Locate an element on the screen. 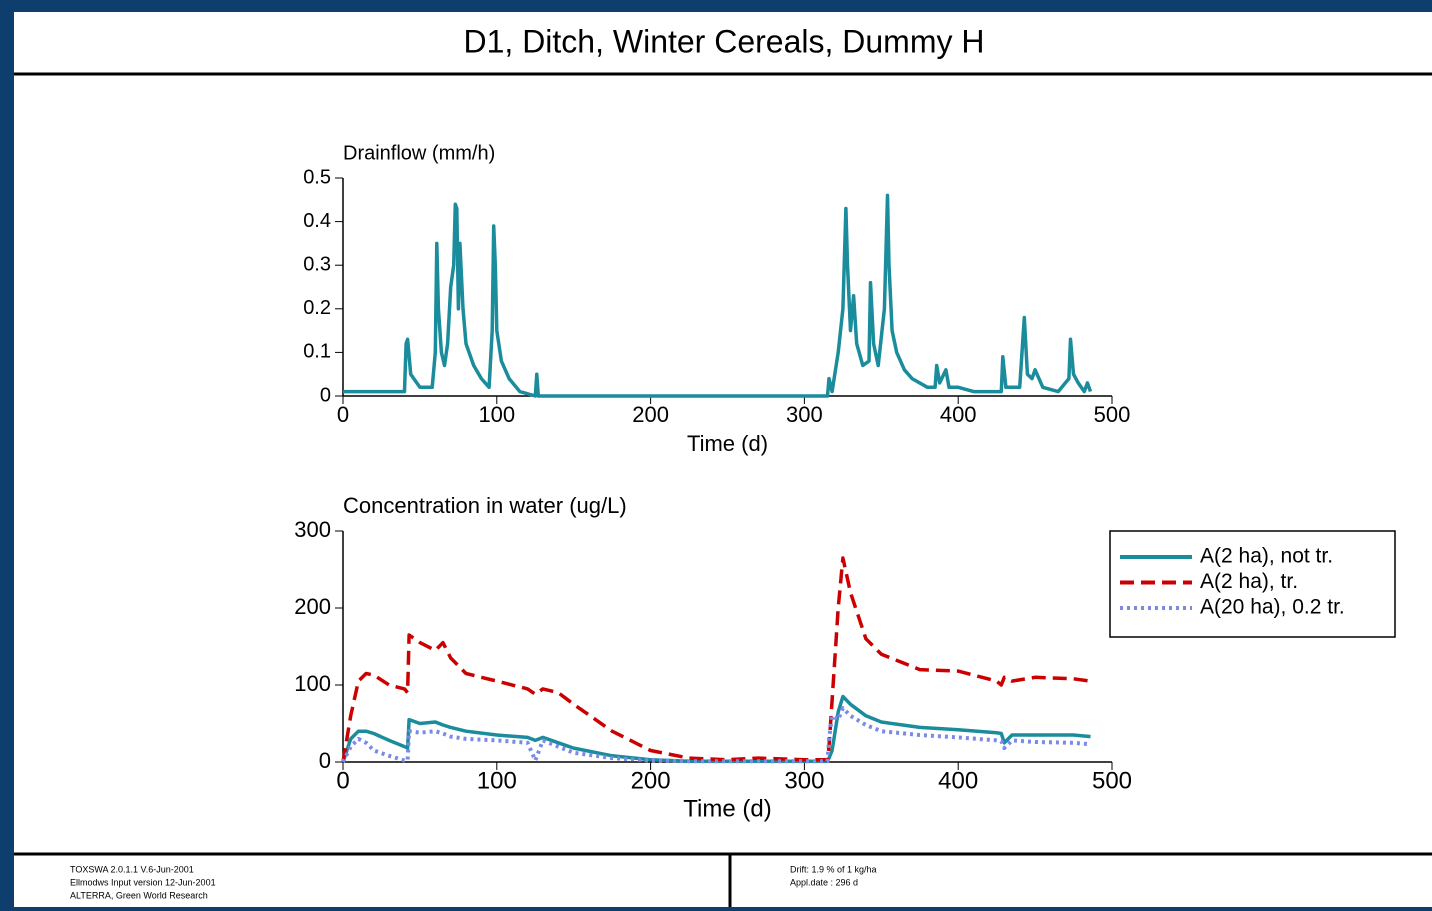 Image resolution: width=1432 pixels, height=911 pixels. y-tick-label: 0.4 is located at coordinates (317, 221).